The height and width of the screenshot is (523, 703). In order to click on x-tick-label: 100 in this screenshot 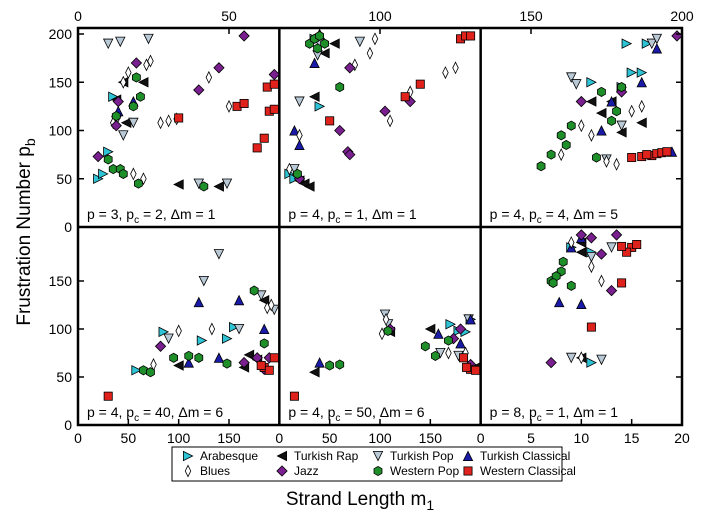, I will do `click(380, 438)`.